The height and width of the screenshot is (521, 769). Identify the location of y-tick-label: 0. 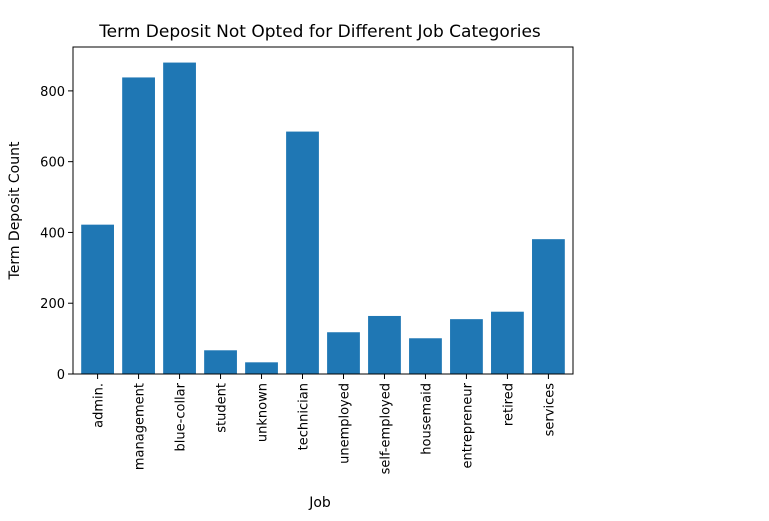
(61, 375).